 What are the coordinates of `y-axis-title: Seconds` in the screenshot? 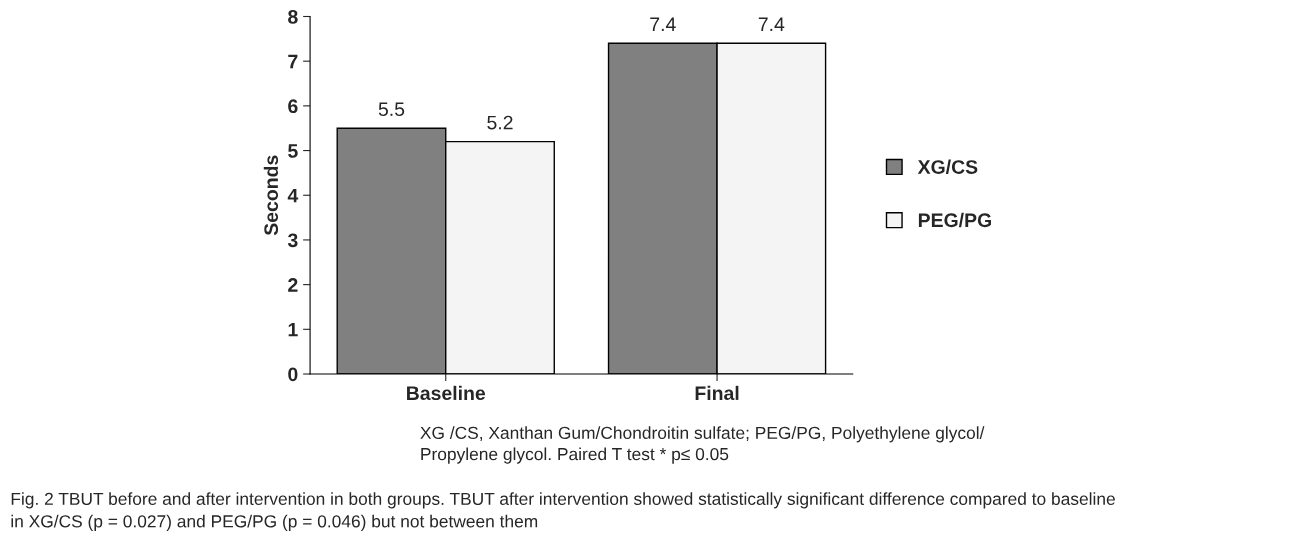 It's located at (271, 195).